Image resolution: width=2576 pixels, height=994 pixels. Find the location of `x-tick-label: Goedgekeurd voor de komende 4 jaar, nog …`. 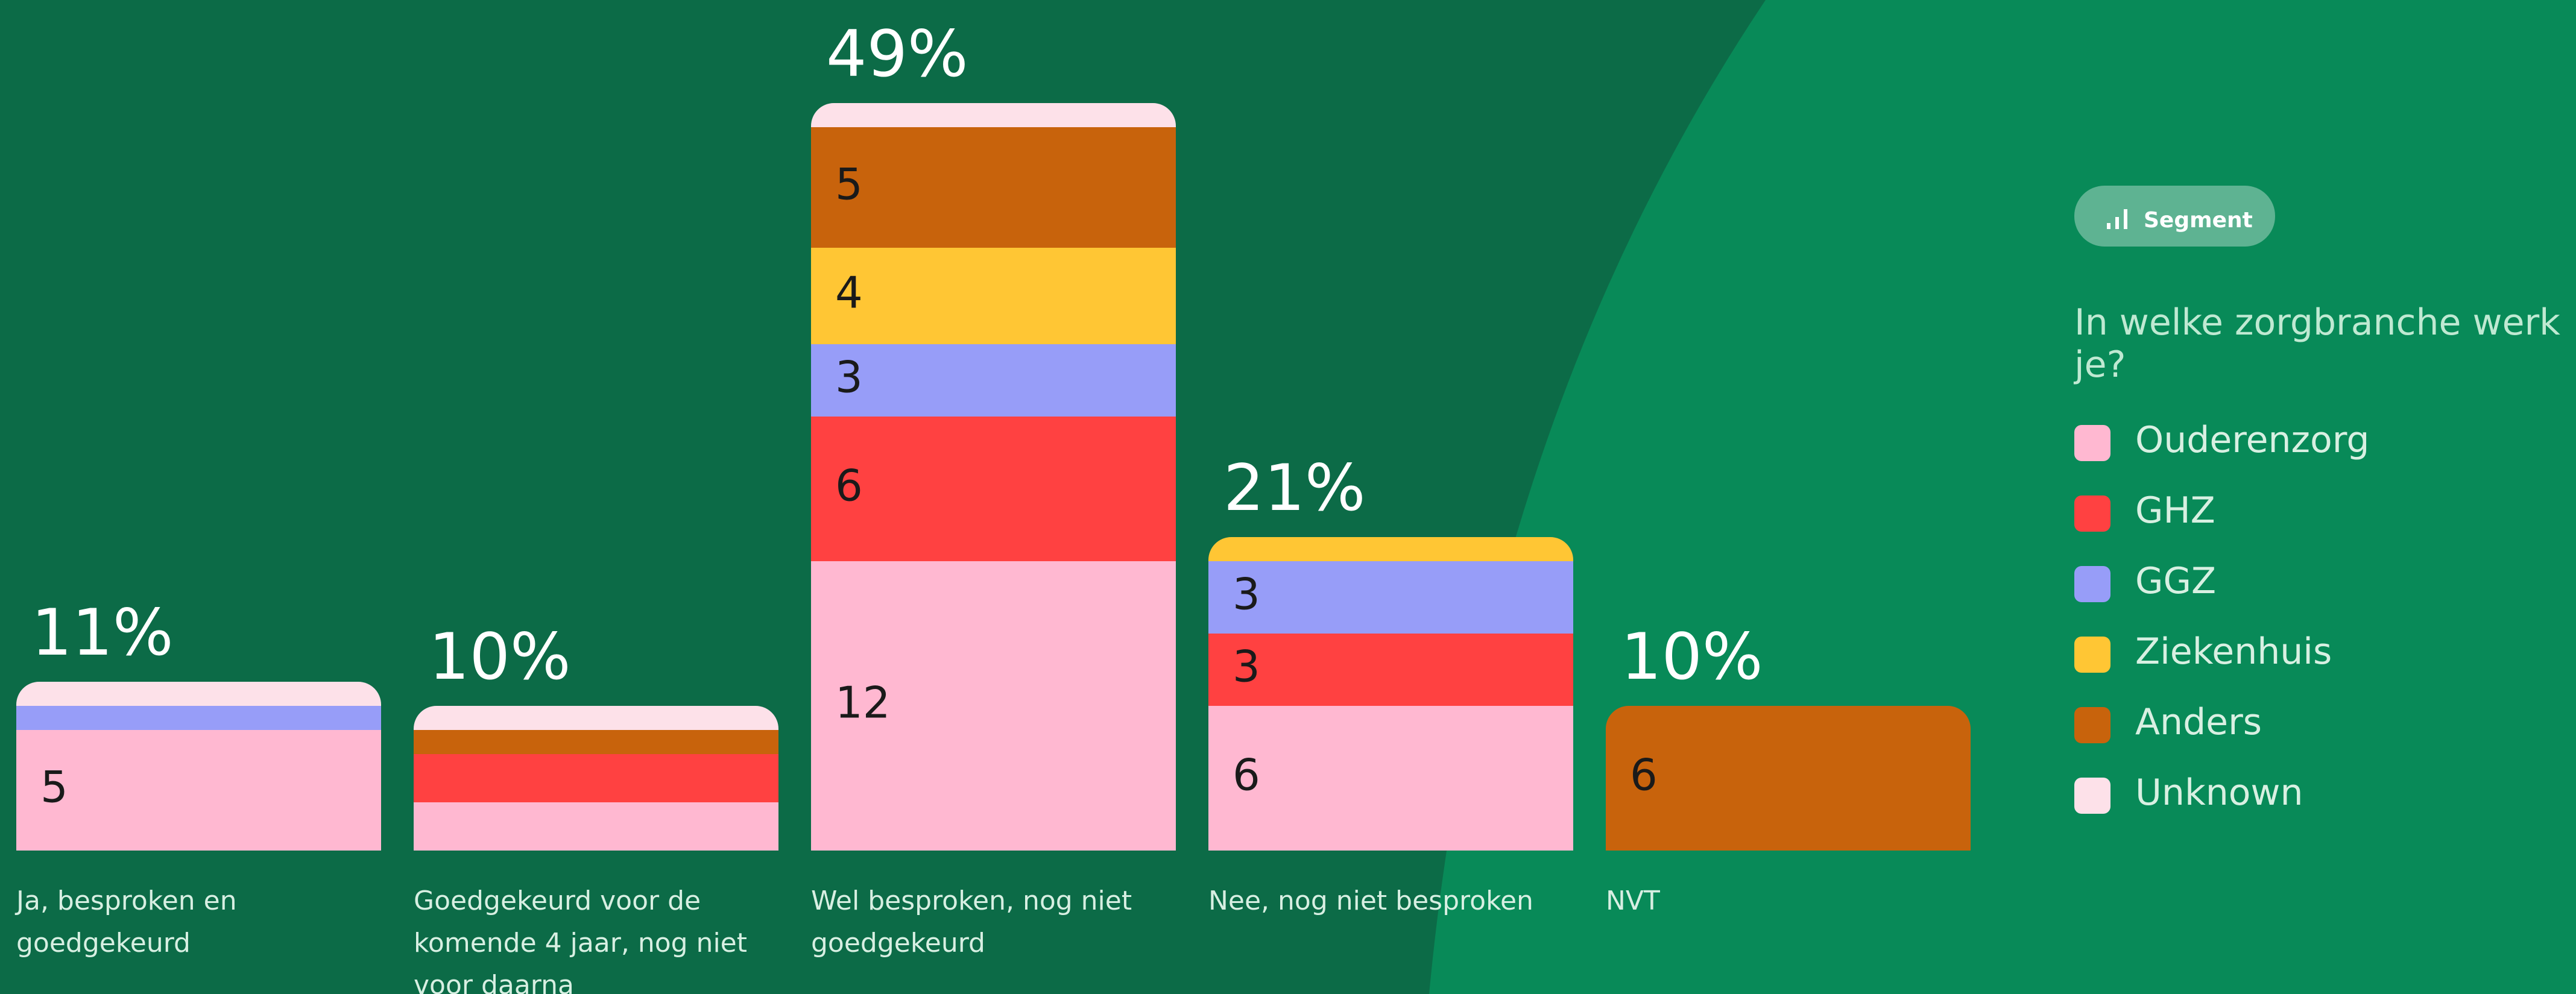

x-tick-label: Goedgekeurd voor de komende 4 jaar, nog … is located at coordinates (580, 939).